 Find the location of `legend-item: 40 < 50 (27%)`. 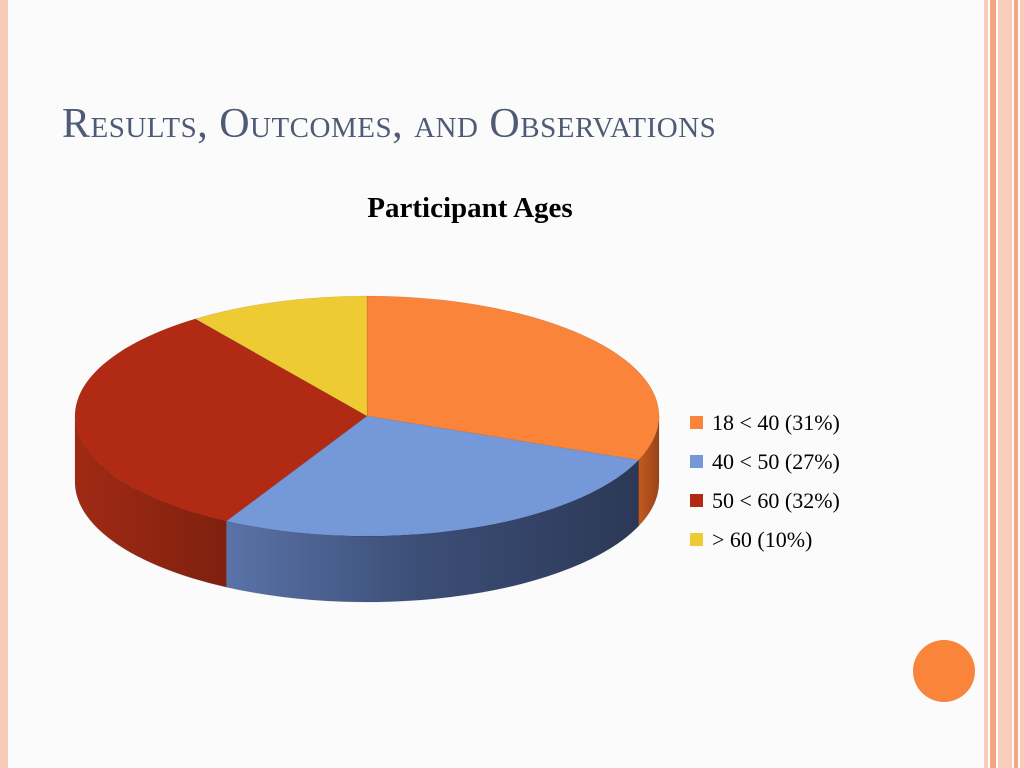

legend-item: 40 < 50 (27%) is located at coordinates (765, 461).